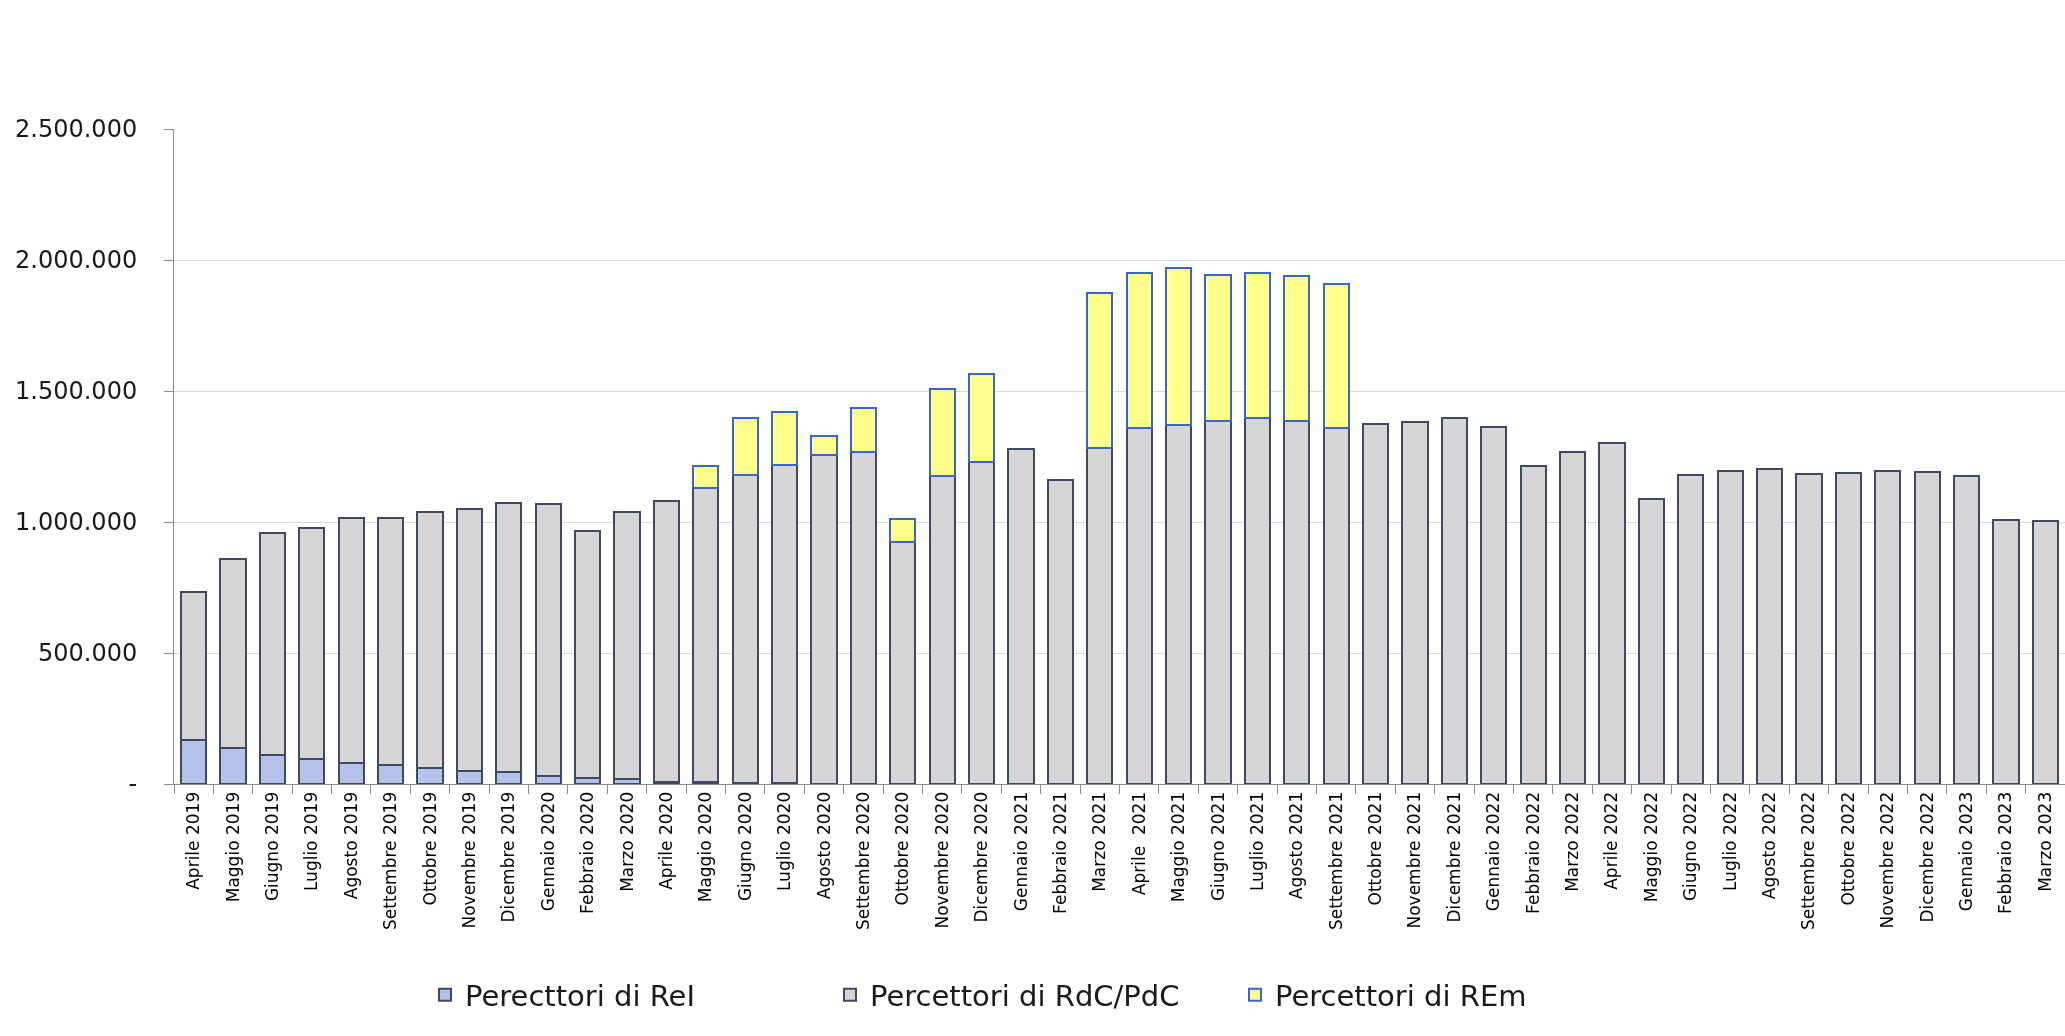 This screenshot has height=1036, width=2065. What do you see at coordinates (76, 260) in the screenshot?
I see `y-tick-label: 2.000.000` at bounding box center [76, 260].